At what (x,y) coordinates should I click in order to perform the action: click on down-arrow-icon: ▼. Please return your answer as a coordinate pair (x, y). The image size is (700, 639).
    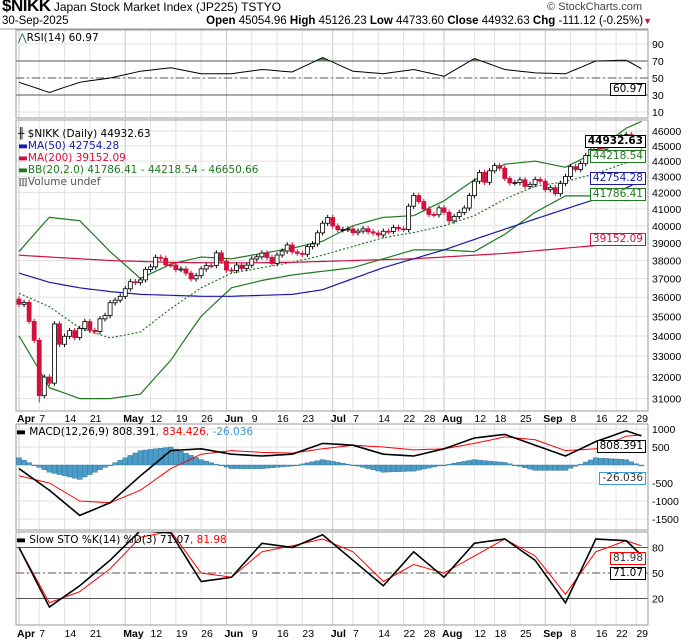
    Looking at the image, I should click on (647, 21).